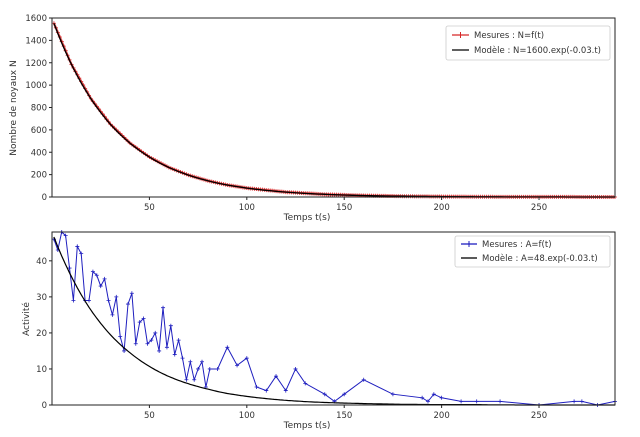  Describe the element at coordinates (307, 218) in the screenshot. I see `top-x-label: Temps t(s)` at that location.